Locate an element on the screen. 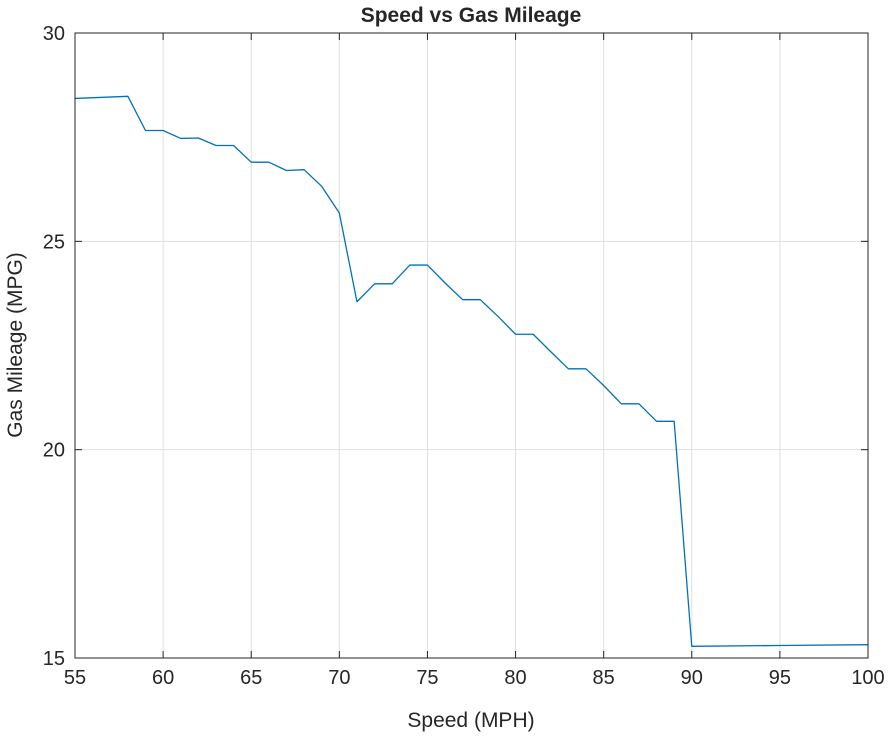  y-tick-label: 30 is located at coordinates (54, 34).